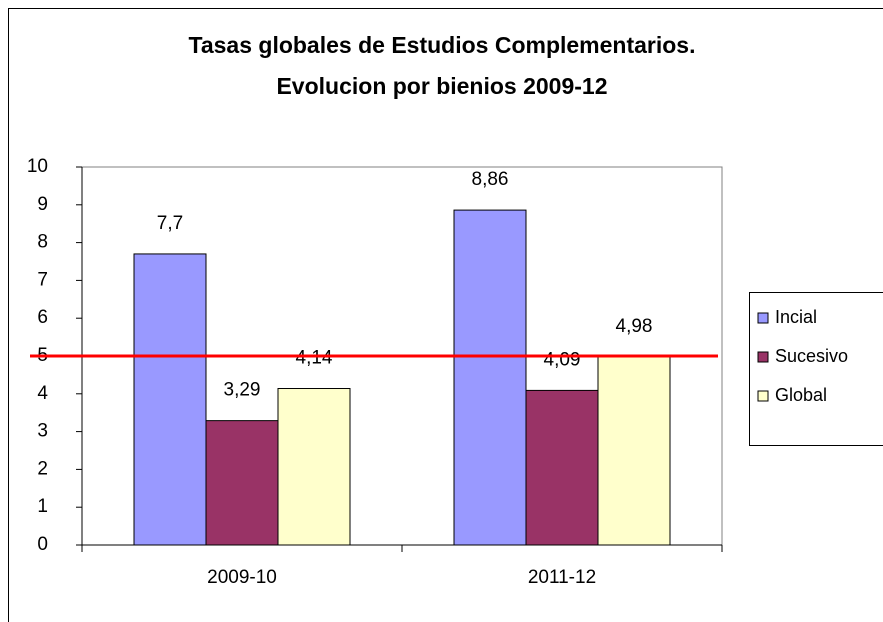 This screenshot has height=622, width=883. I want to click on y-tick-label: 8, so click(42, 242).